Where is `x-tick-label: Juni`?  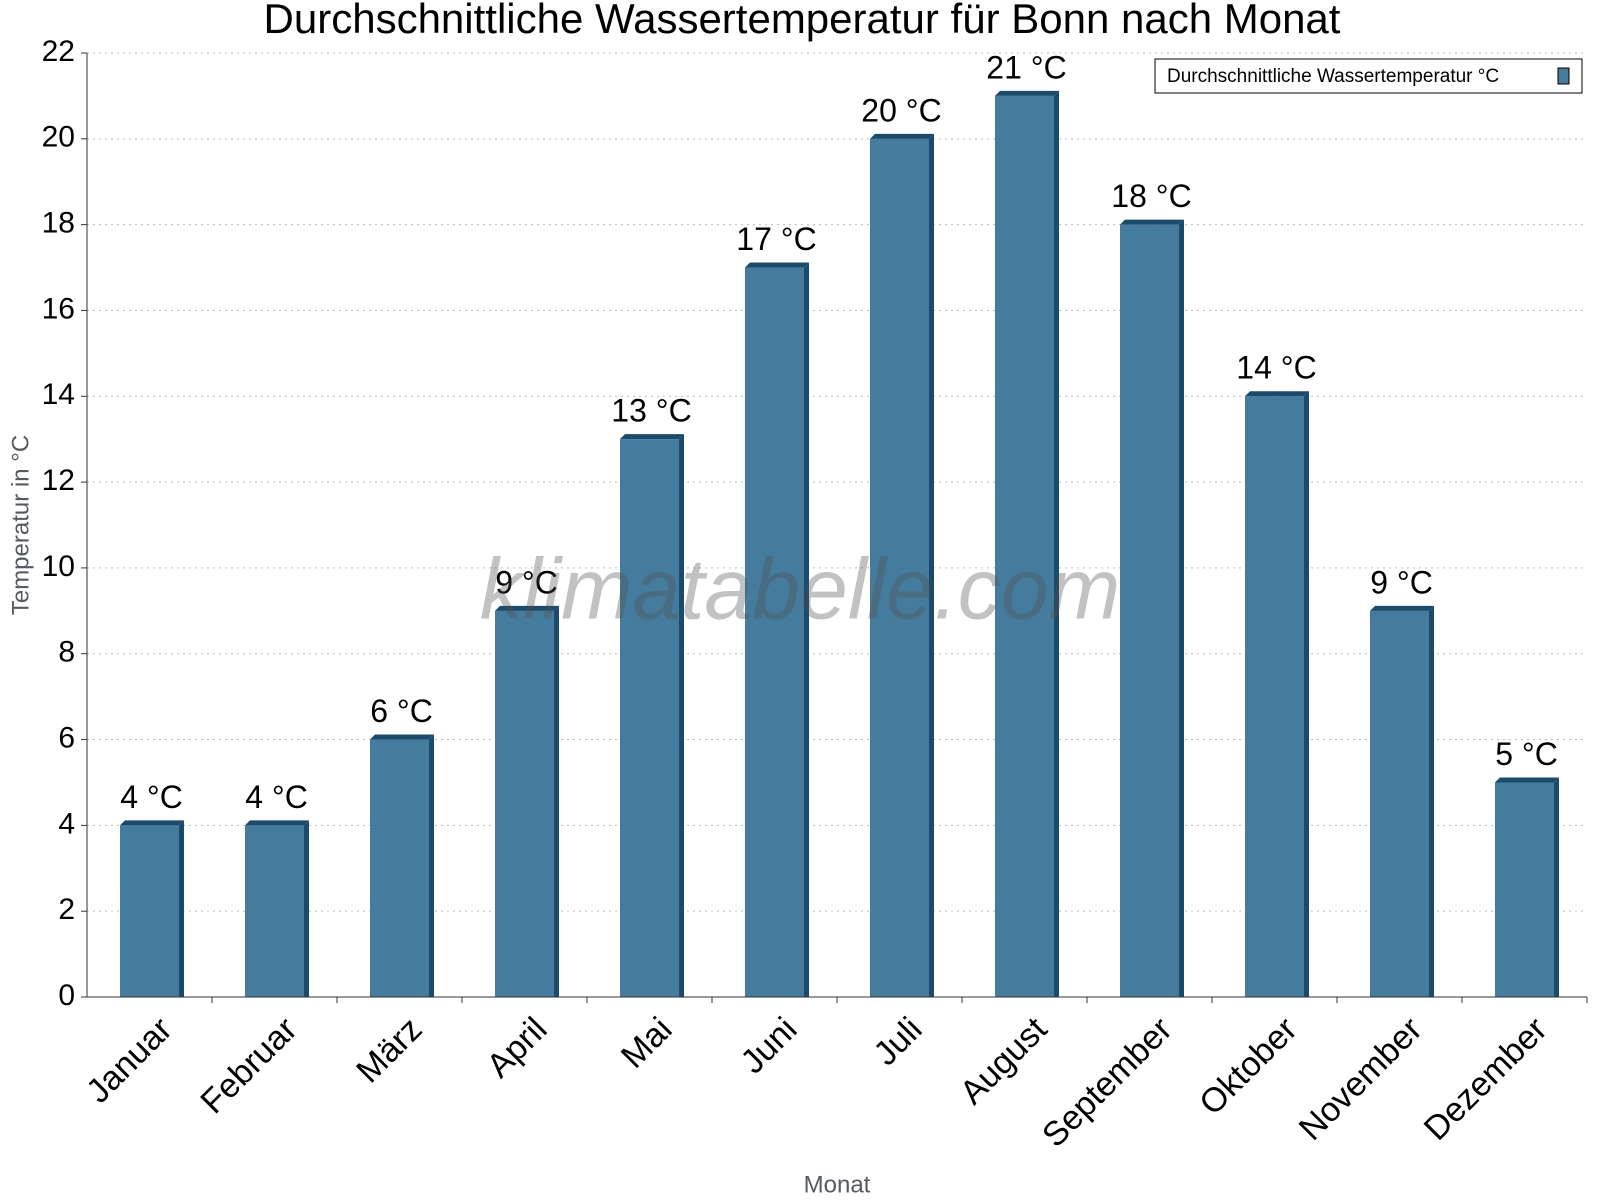 x-tick-label: Juni is located at coordinates (769, 1045).